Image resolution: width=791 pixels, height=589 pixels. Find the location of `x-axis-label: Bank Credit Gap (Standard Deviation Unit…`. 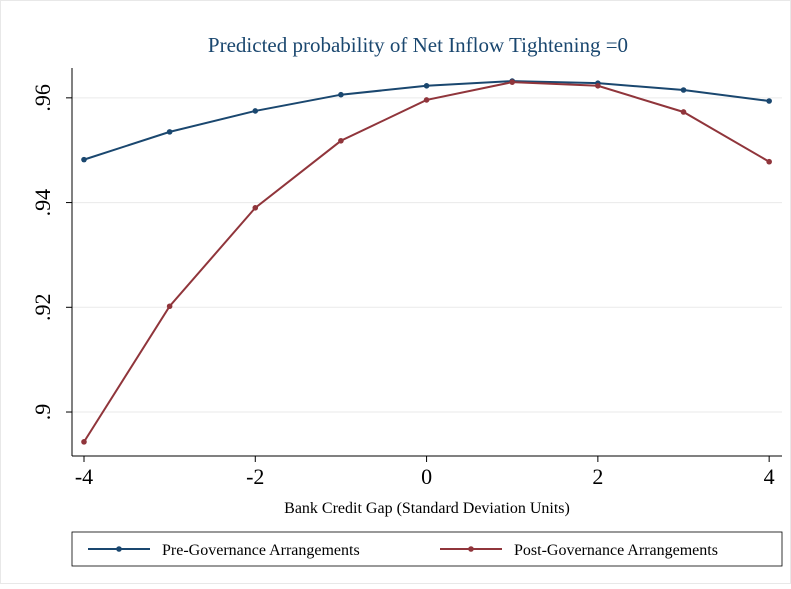

x-axis-label: Bank Credit Gap (Standard Deviation Unit… is located at coordinates (427, 508).